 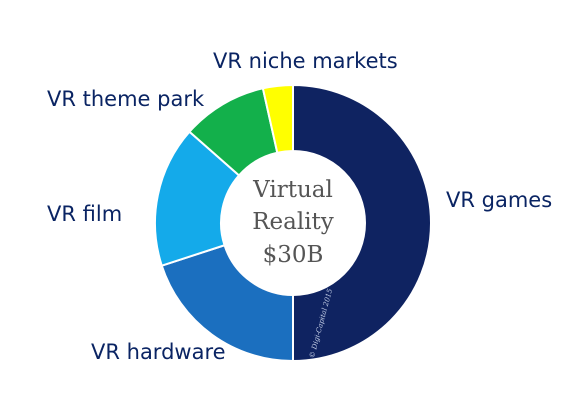 What do you see at coordinates (499, 200) in the screenshot?
I see `label-vr-games: VR games` at bounding box center [499, 200].